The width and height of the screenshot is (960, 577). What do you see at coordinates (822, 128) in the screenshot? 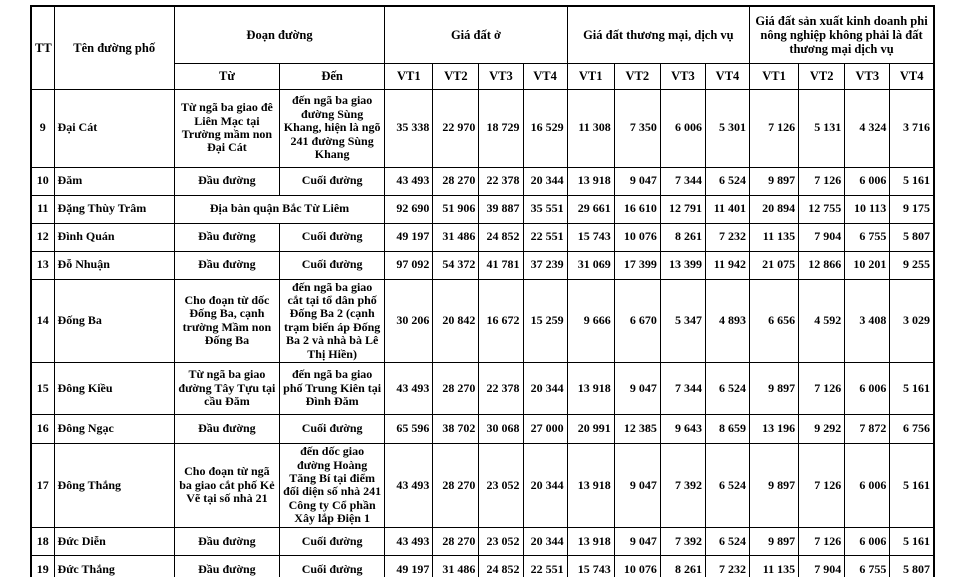
I see `price-cell: 5 131` at bounding box center [822, 128].